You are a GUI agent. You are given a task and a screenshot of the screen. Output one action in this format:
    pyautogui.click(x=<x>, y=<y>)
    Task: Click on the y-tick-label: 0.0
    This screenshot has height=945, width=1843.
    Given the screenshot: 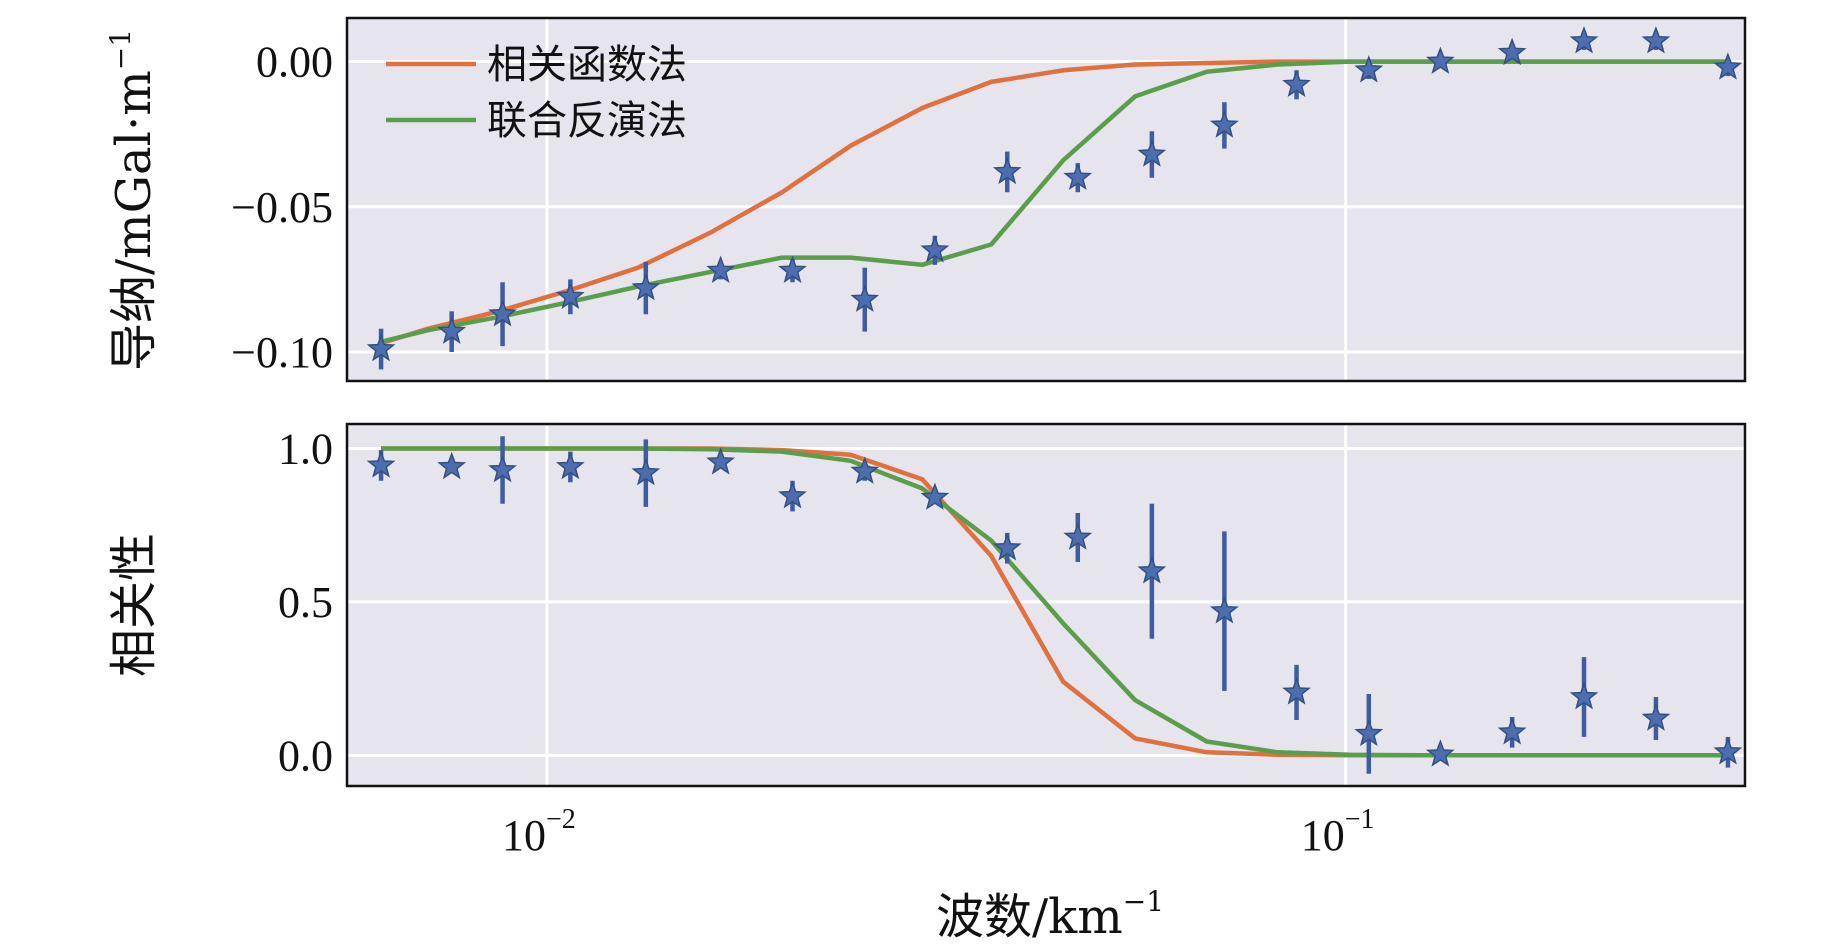 What is the action you would take?
    pyautogui.click(x=305, y=755)
    